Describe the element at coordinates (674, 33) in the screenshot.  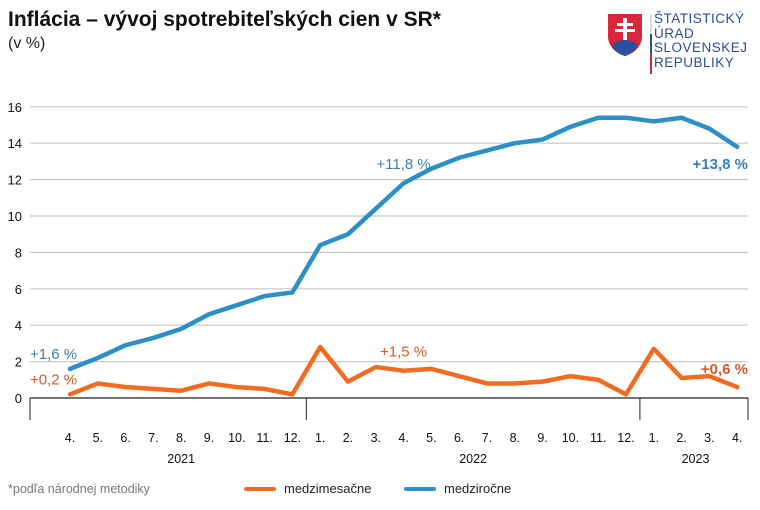
I see `logo-line: ÚRAD` at that location.